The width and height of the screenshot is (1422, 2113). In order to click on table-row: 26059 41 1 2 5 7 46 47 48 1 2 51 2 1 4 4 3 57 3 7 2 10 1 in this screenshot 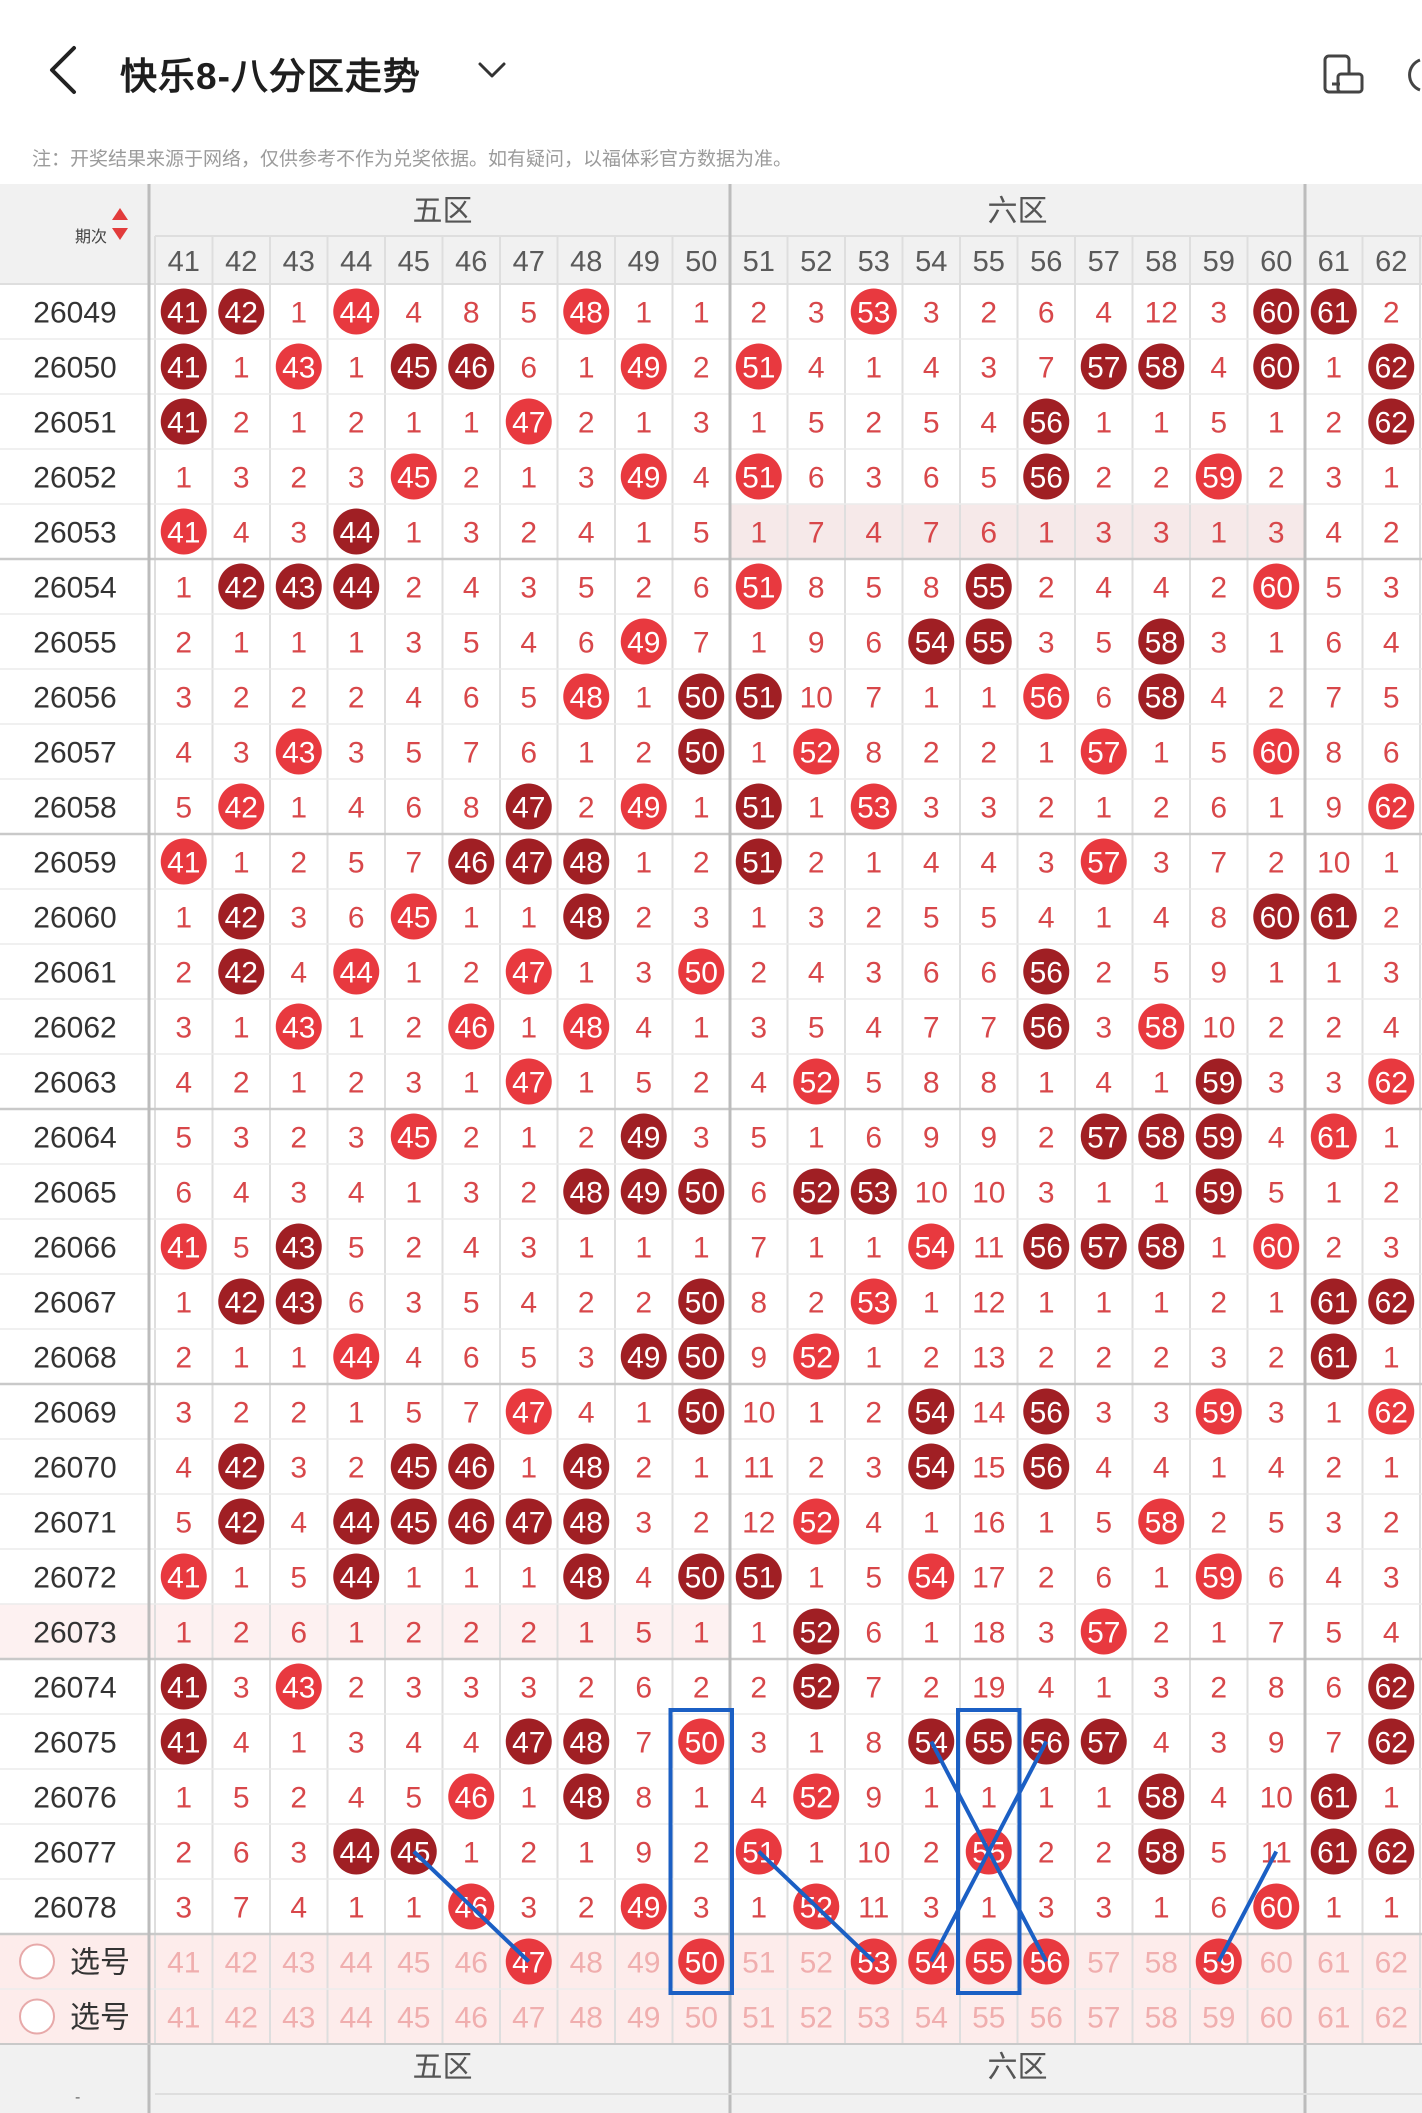, I will do `click(716, 861)`.